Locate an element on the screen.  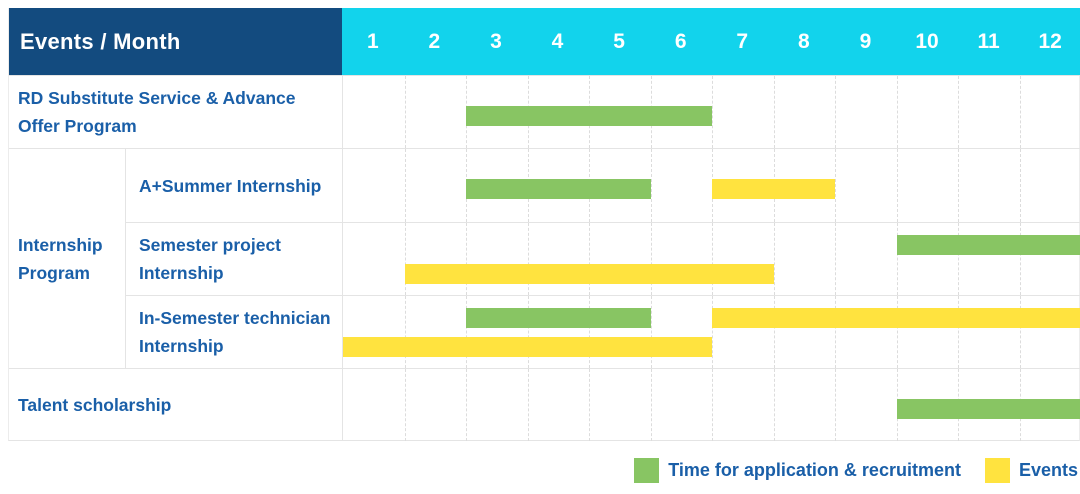
chart-row-in-semester-technician is located at coordinates (711, 331).